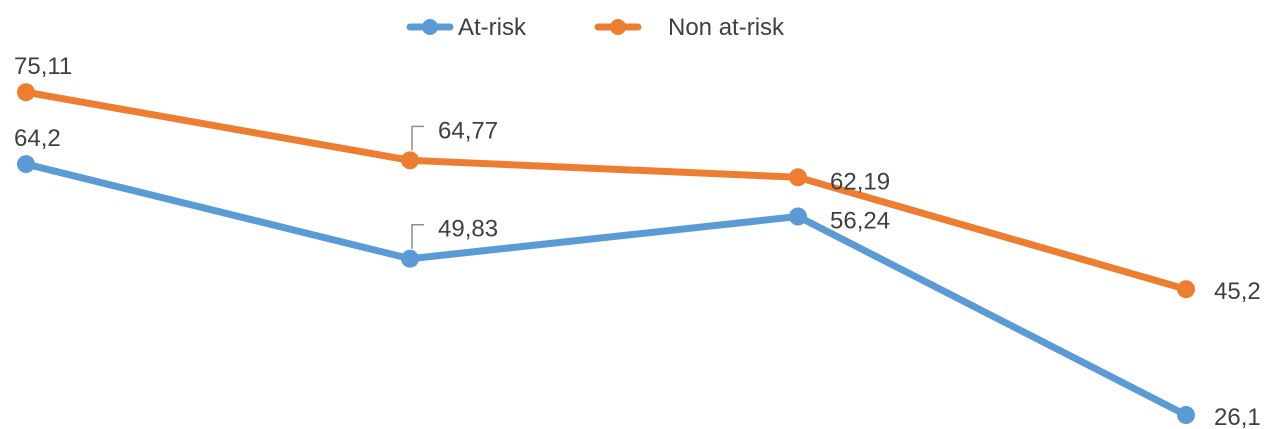 Image resolution: width=1275 pixels, height=429 pixels. Describe the element at coordinates (860, 220) in the screenshot. I see `data-label: 56,24` at that location.